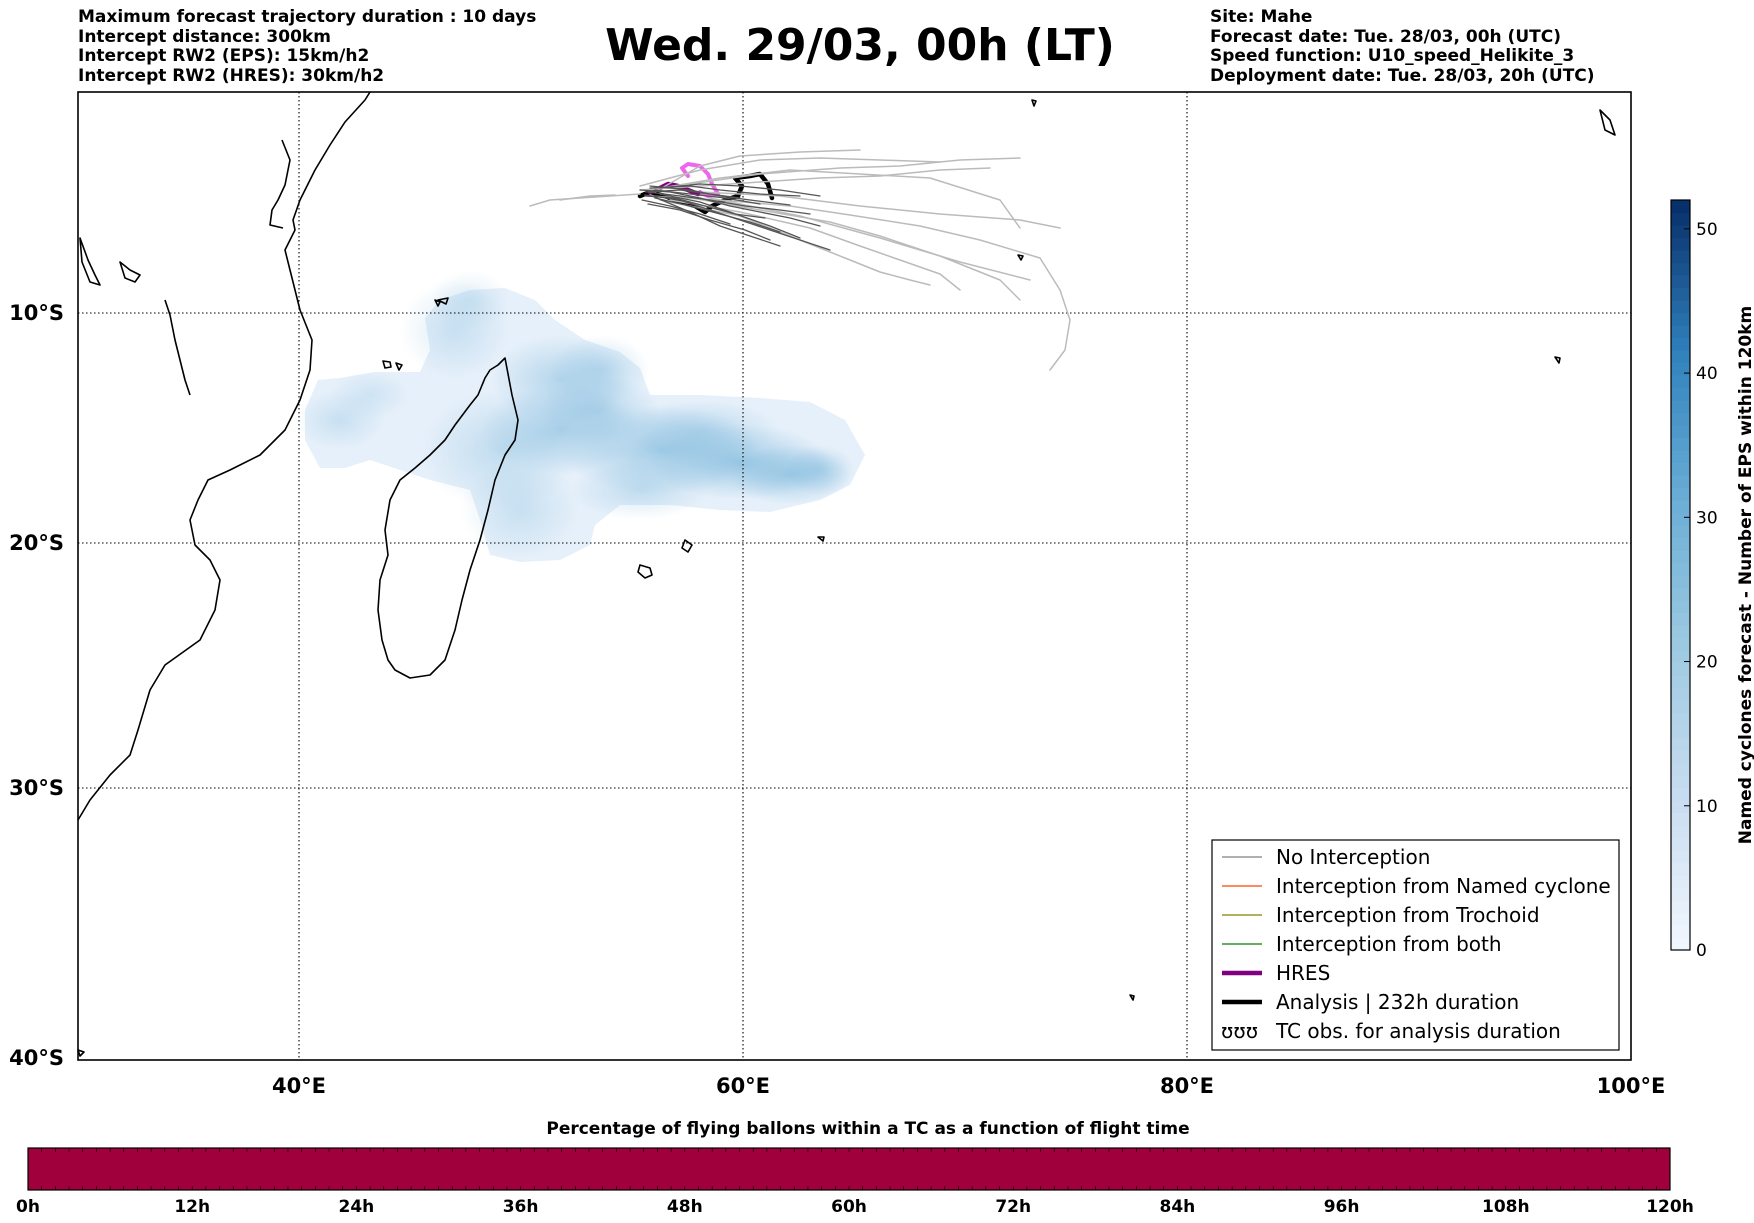  I want to click on hres-trajectory-light, so click(700, 180).